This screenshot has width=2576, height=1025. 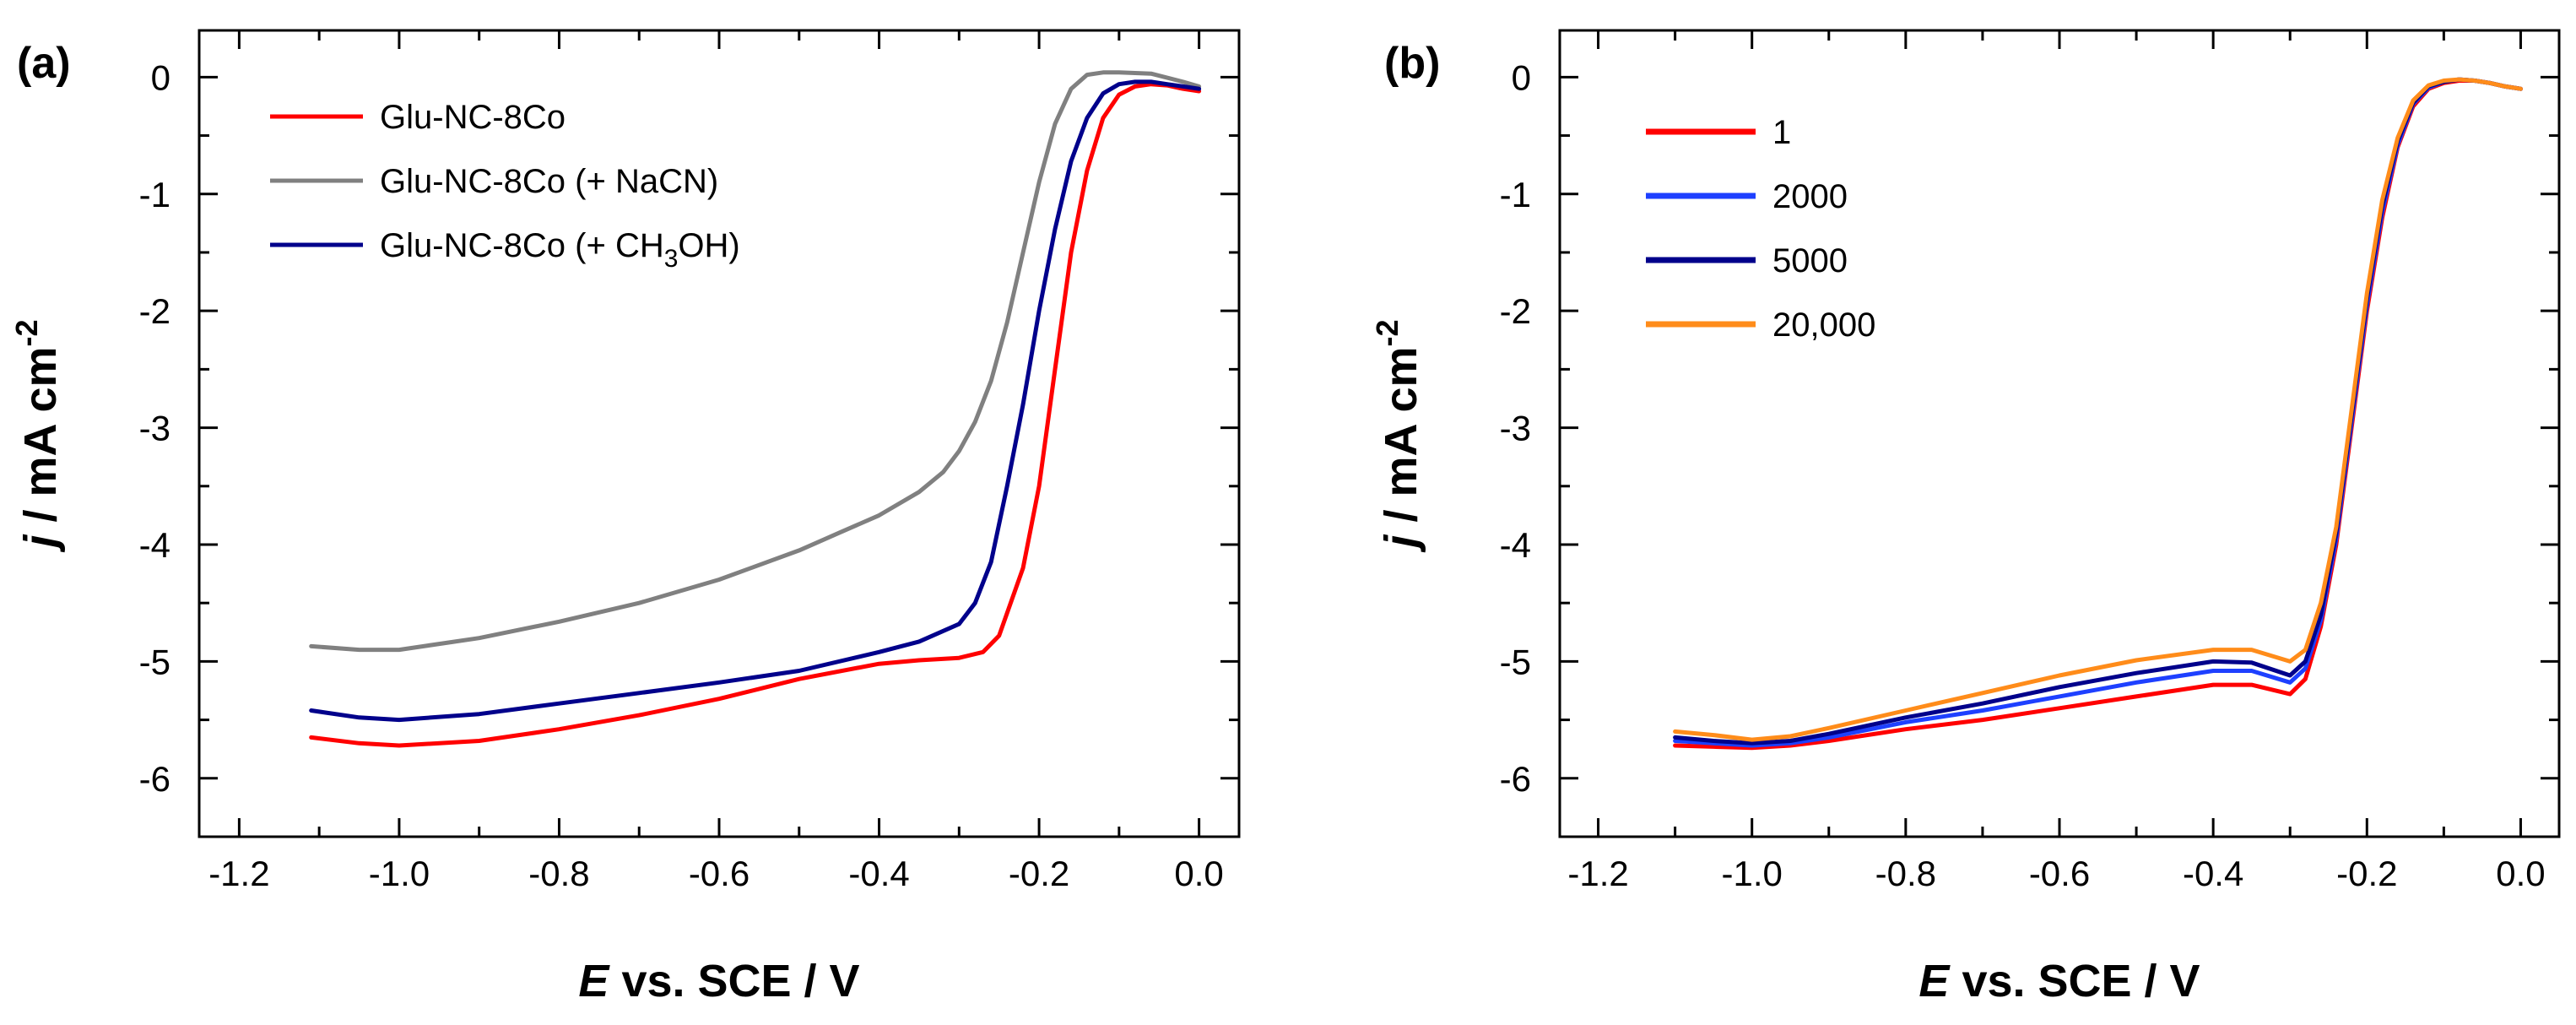 I want to click on panel-label: (b), so click(x=1412, y=63).